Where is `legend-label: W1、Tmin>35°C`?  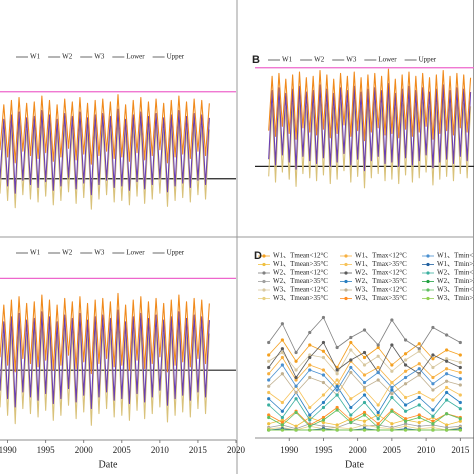 legend-label: W1、Tmin>35°C is located at coordinates (455, 264).